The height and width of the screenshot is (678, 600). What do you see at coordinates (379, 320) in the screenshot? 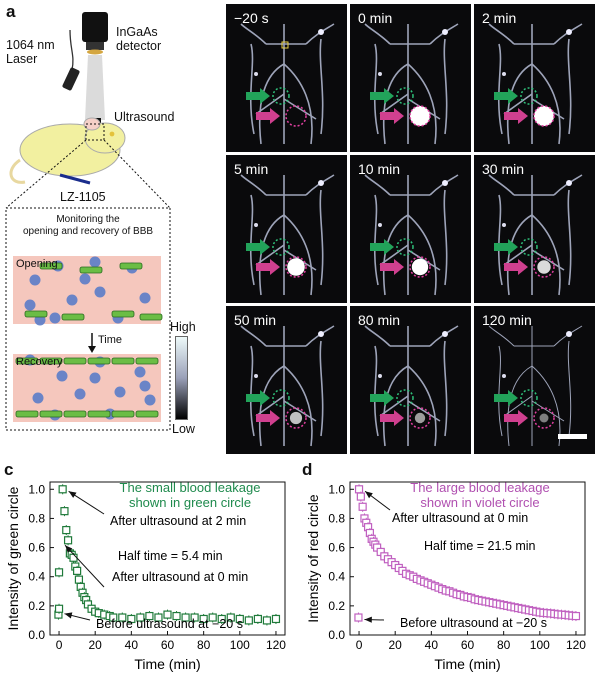
I see `tile-timepoint-label: 80 min` at bounding box center [379, 320].